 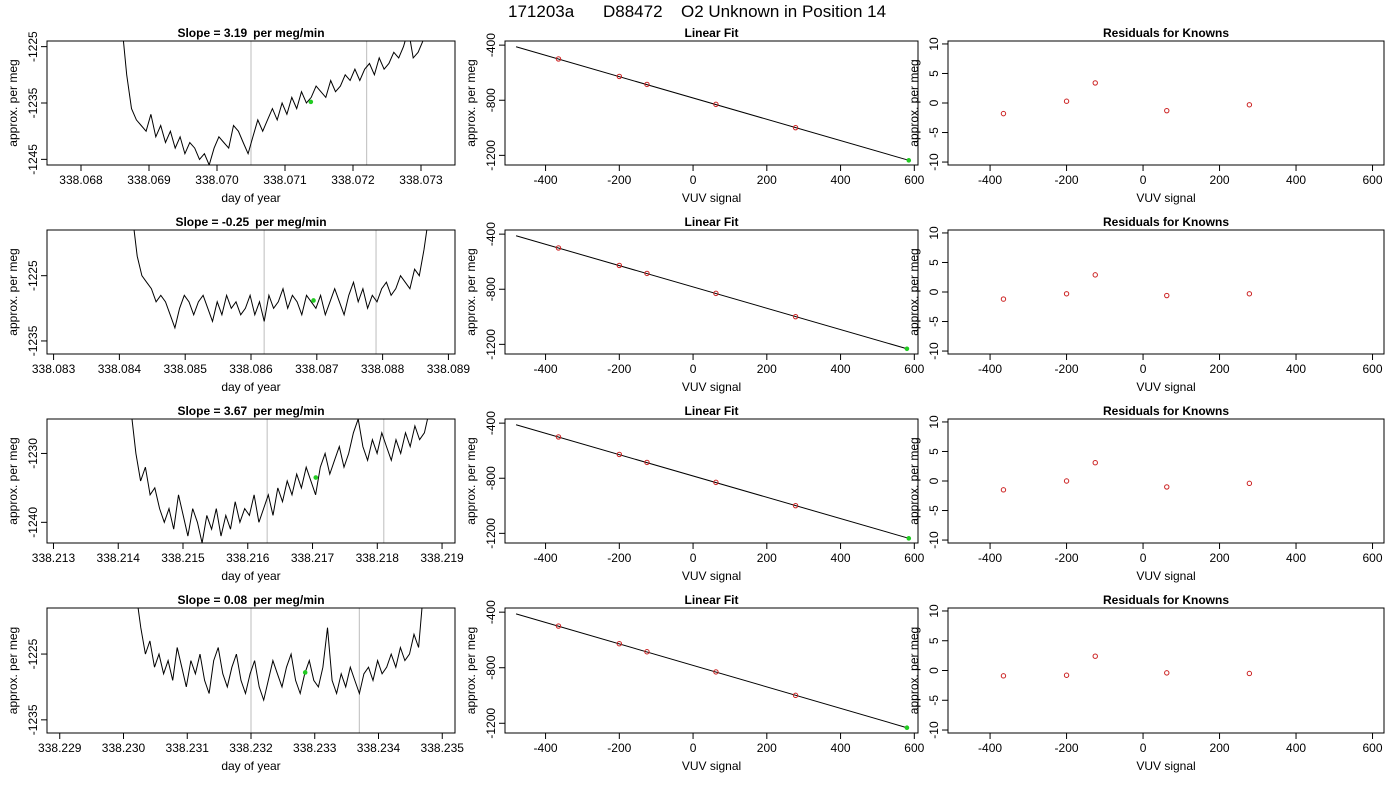 I want to click on slope-value: 0.08, so click(x=236, y=600).